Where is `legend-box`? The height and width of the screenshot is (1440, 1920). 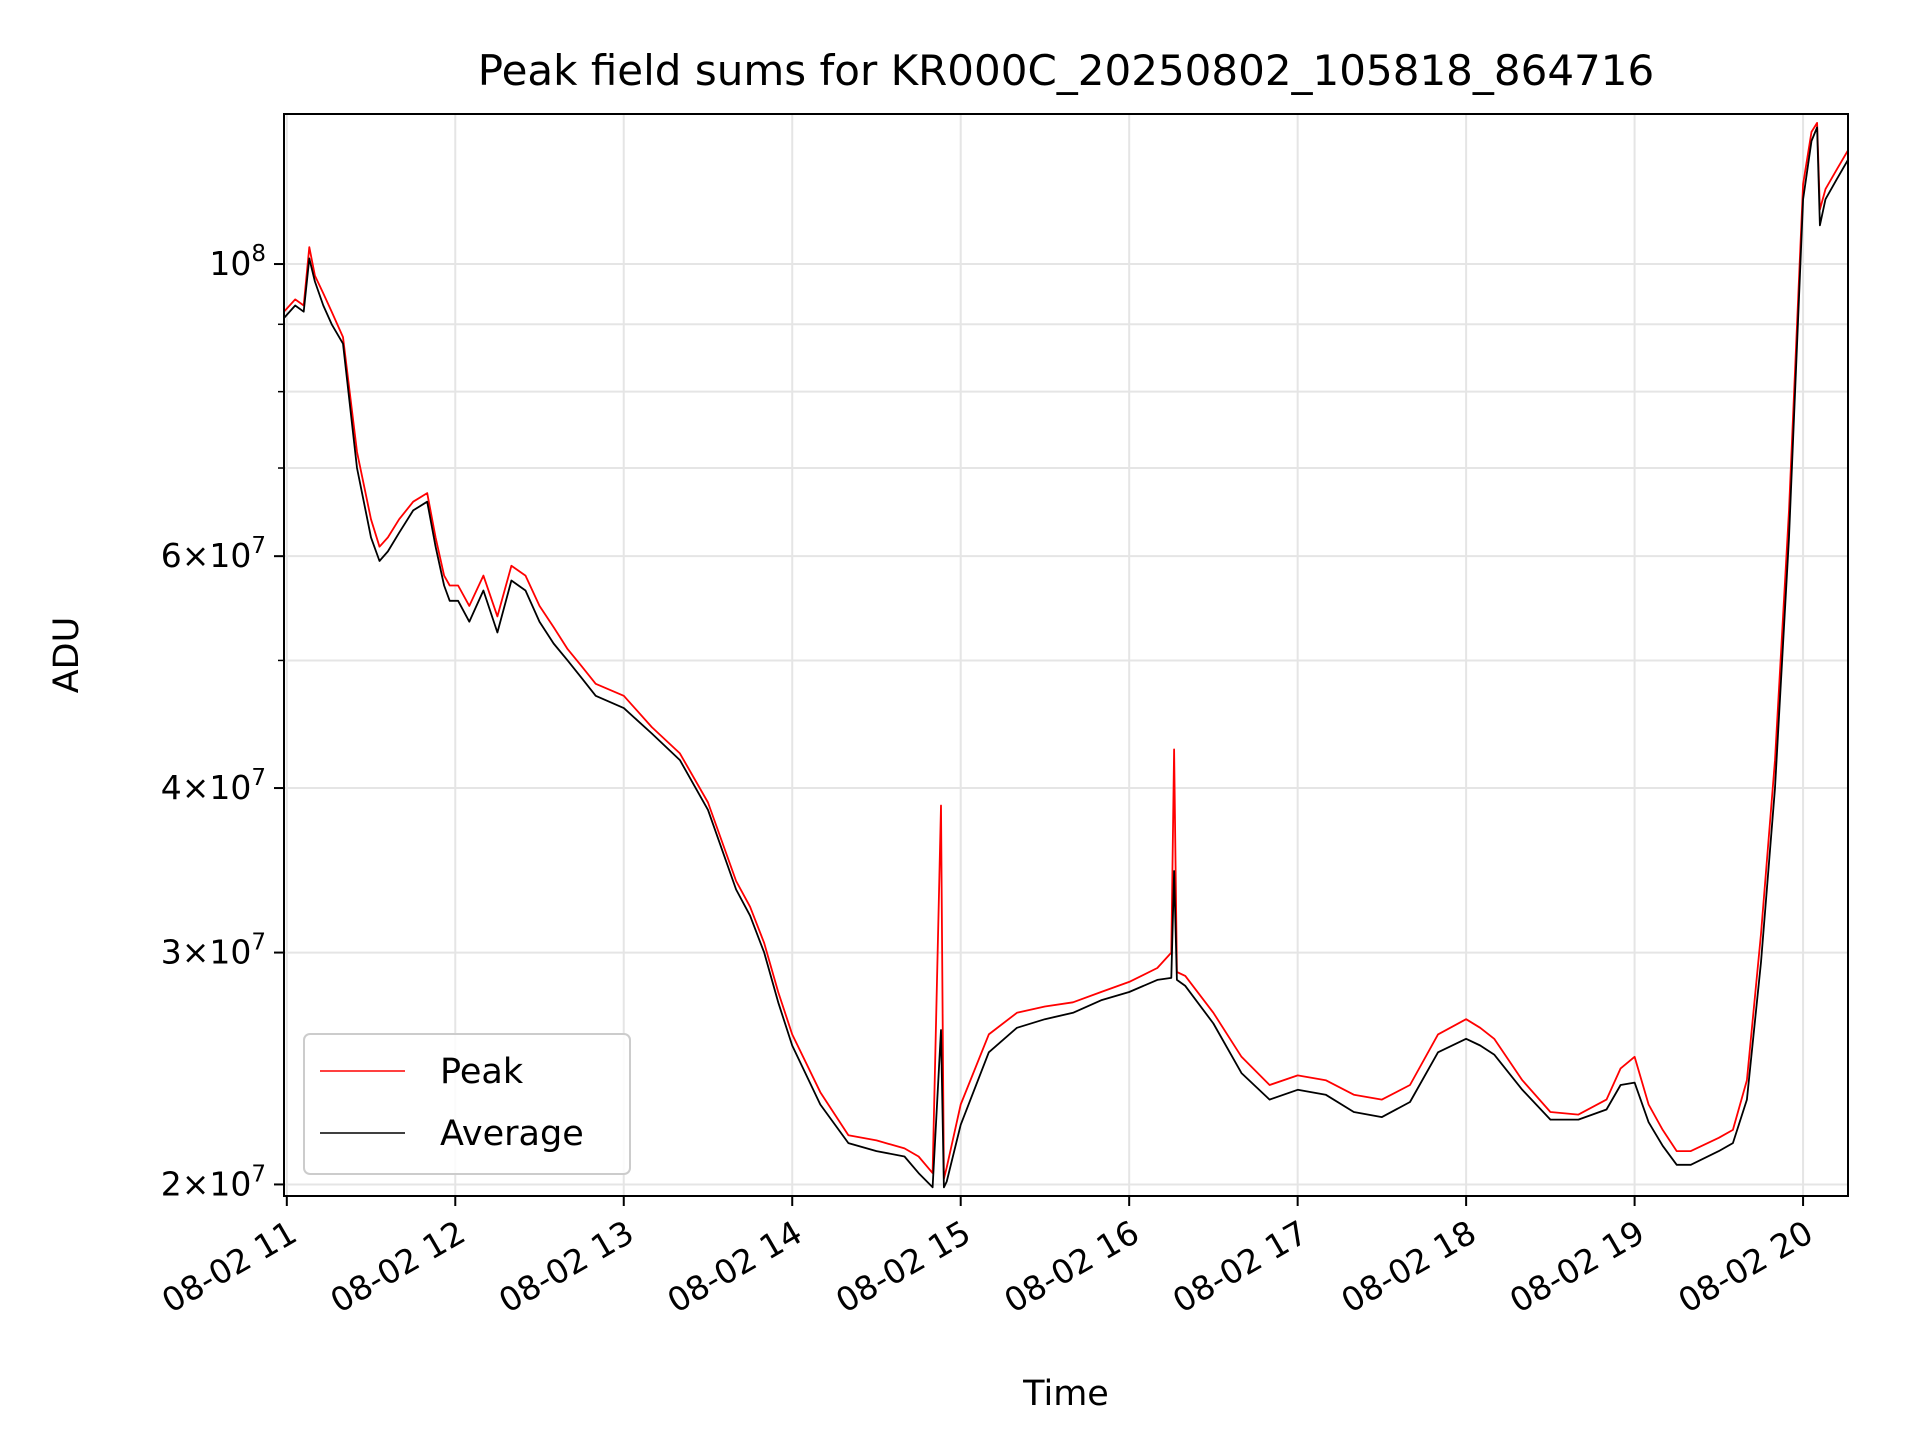
legend-box is located at coordinates (467, 1104).